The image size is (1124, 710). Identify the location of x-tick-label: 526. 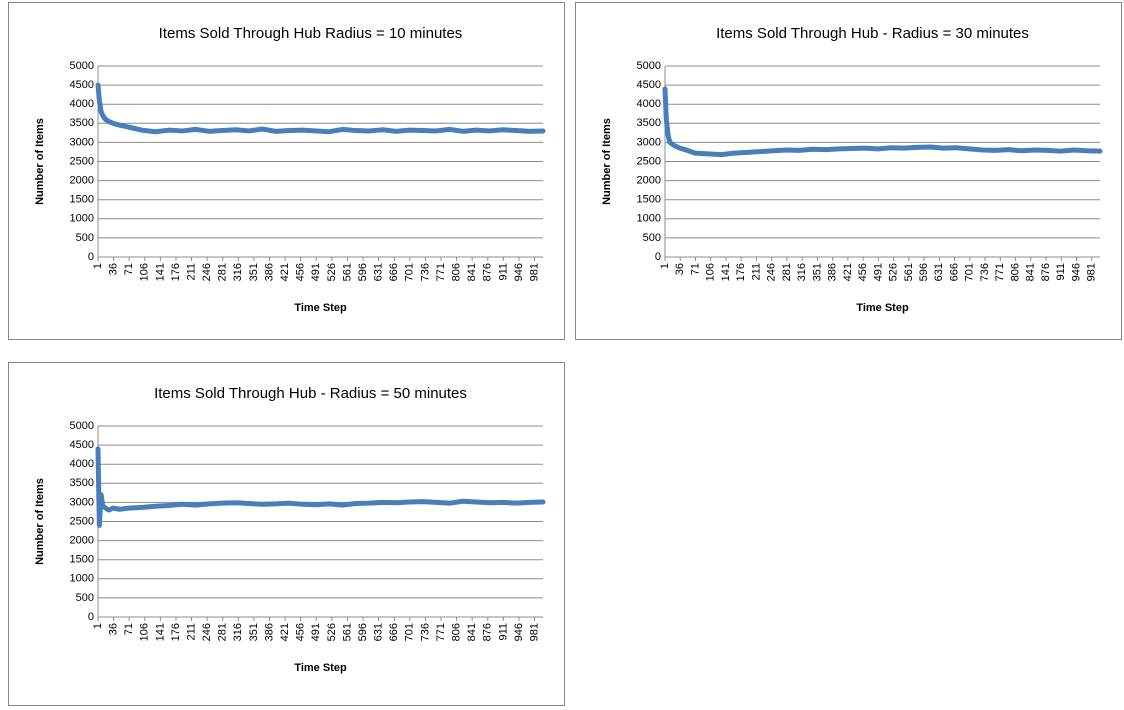
(332, 632).